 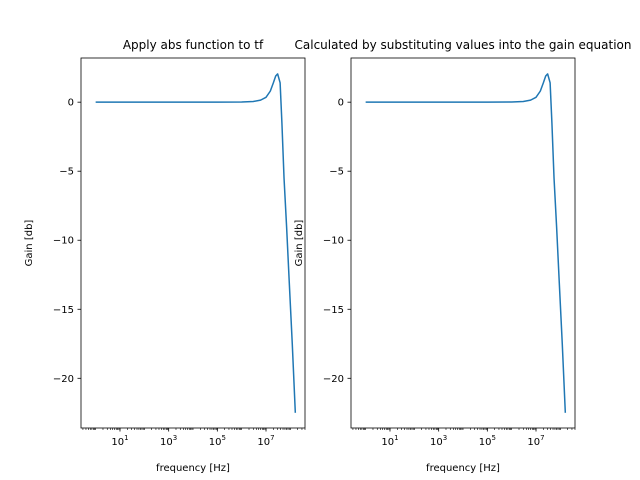 I want to click on chart-title: Apply abs function to tf, so click(x=193, y=45).